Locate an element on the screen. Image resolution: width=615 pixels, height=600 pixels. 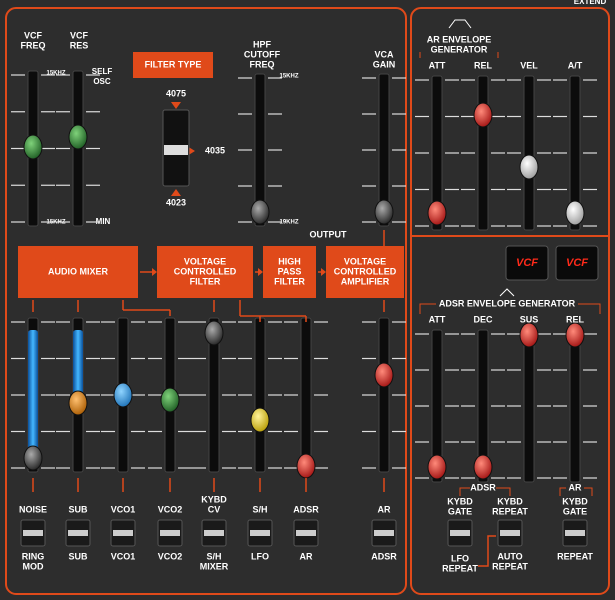
label: 19KHZ is located at coordinates (288, 223).